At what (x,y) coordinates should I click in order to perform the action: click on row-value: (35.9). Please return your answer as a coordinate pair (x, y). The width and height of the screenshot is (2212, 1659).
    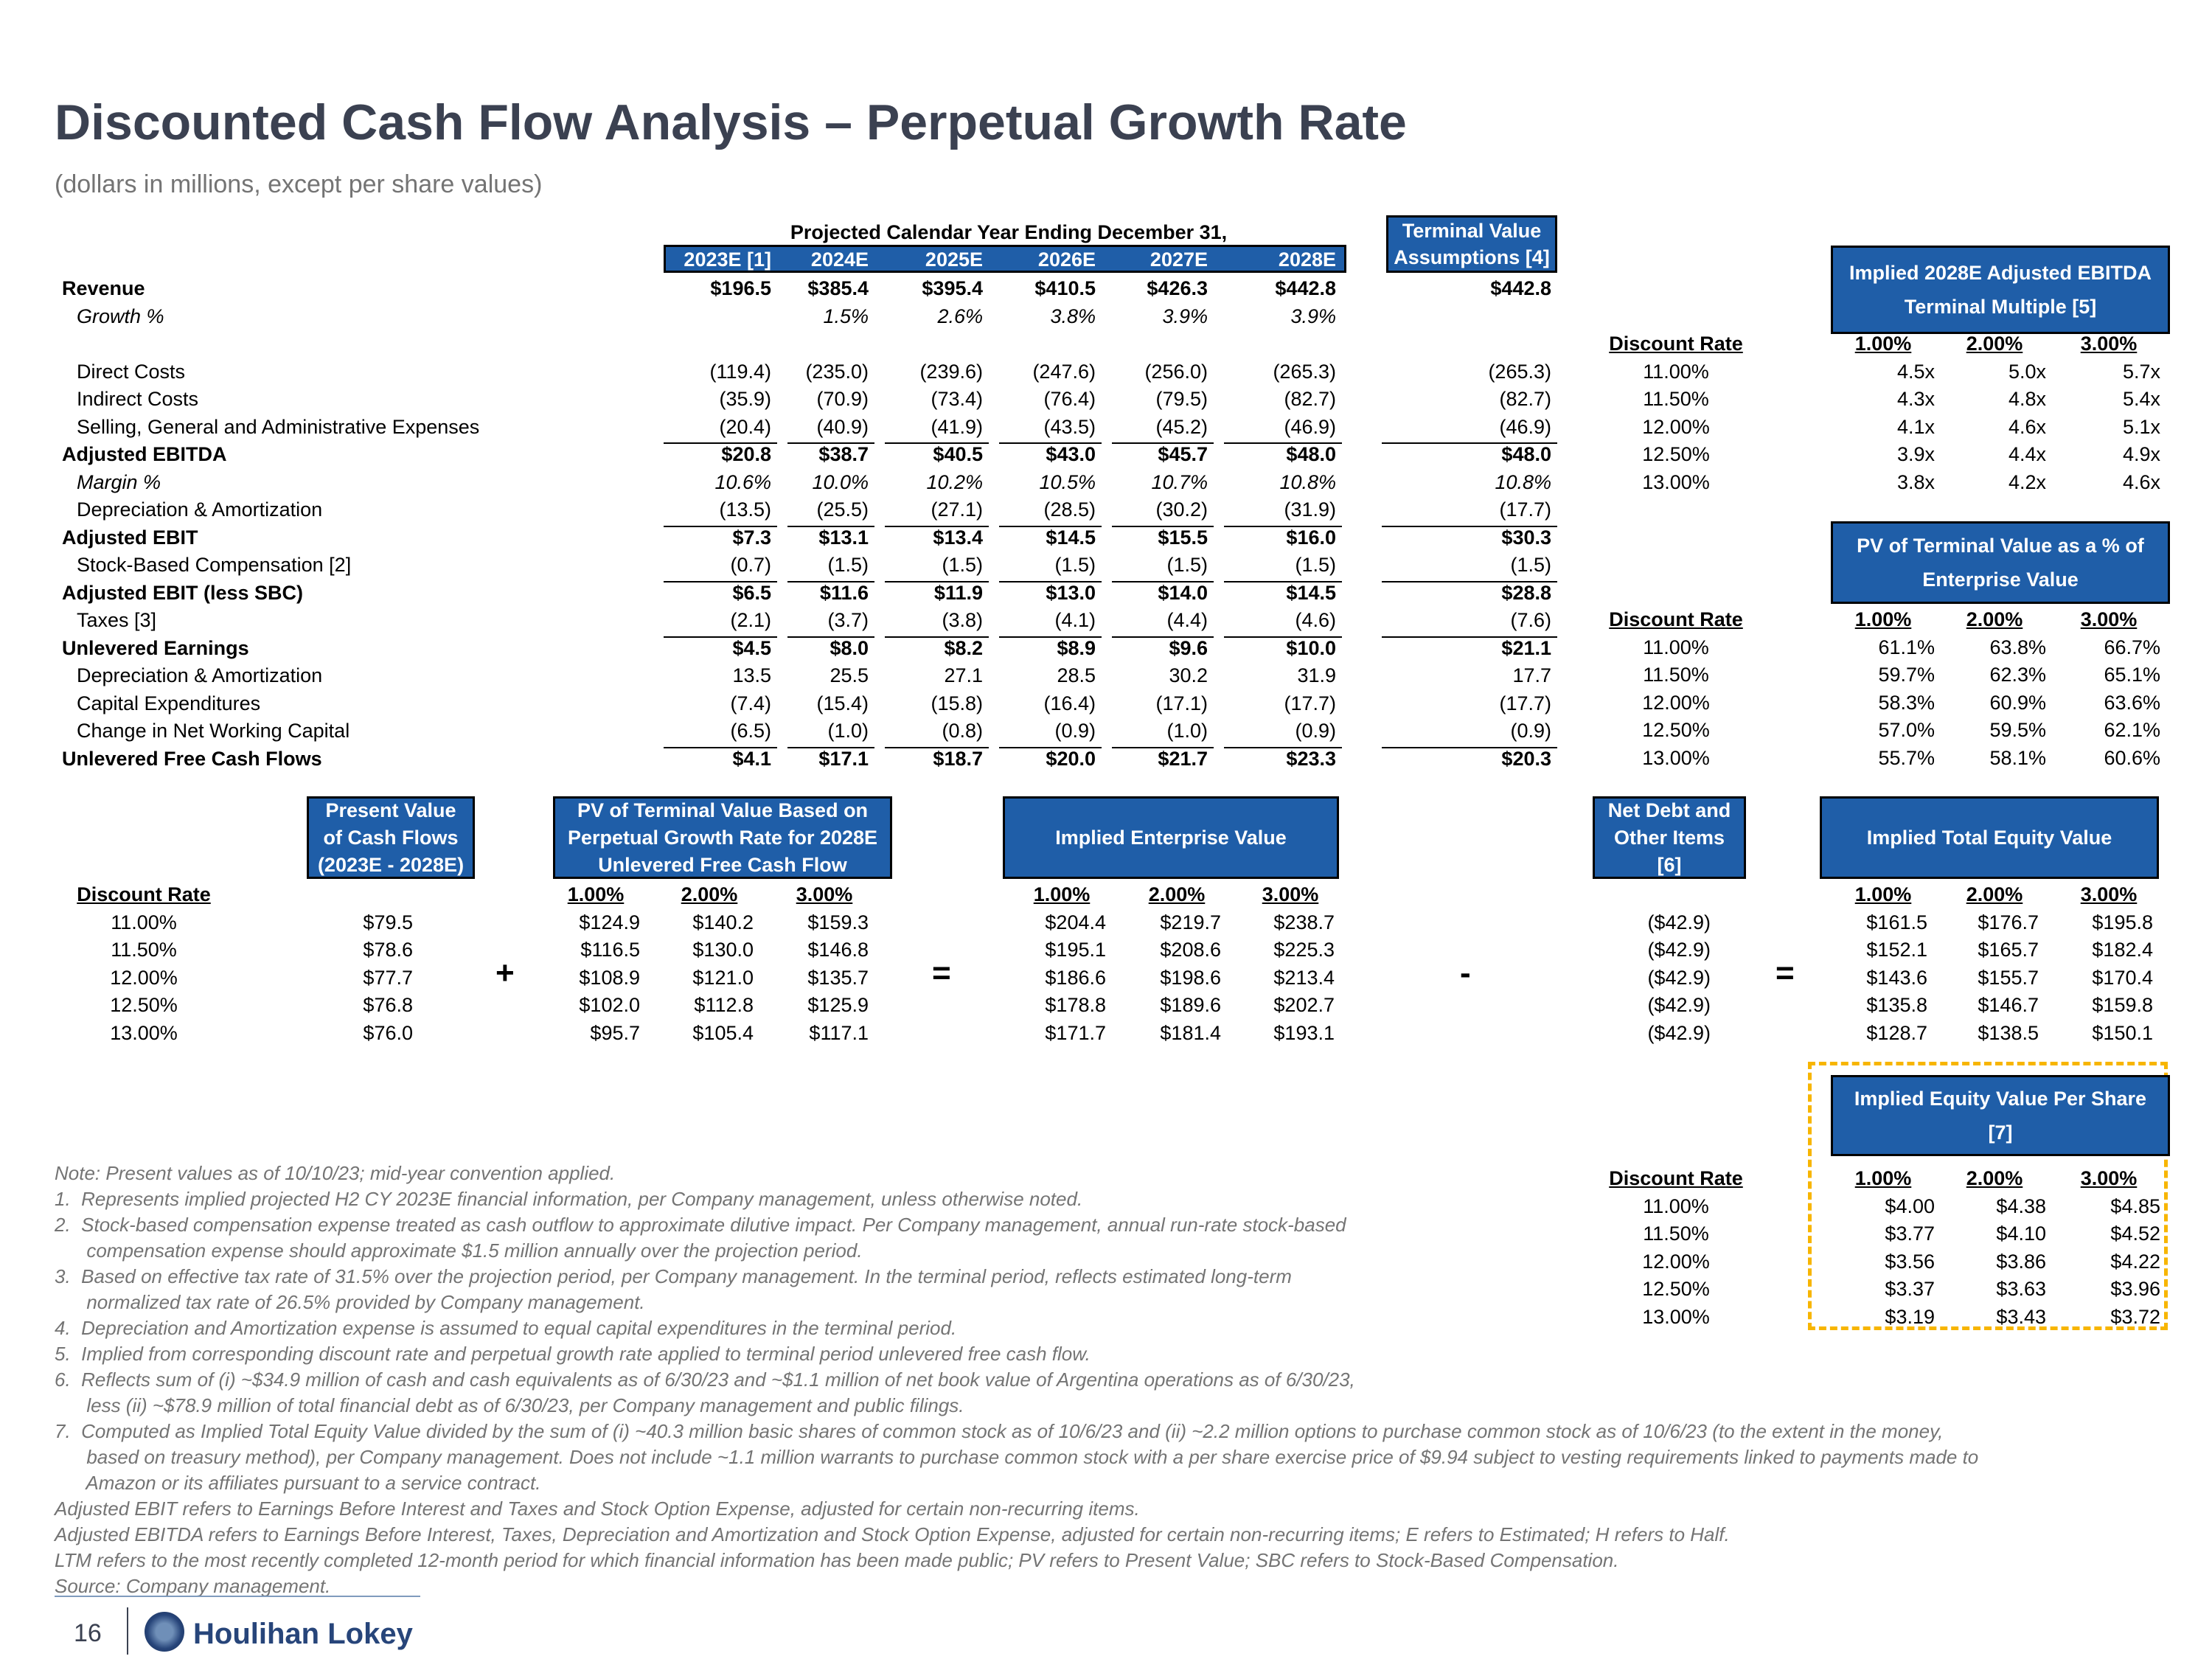
    Looking at the image, I should click on (745, 399).